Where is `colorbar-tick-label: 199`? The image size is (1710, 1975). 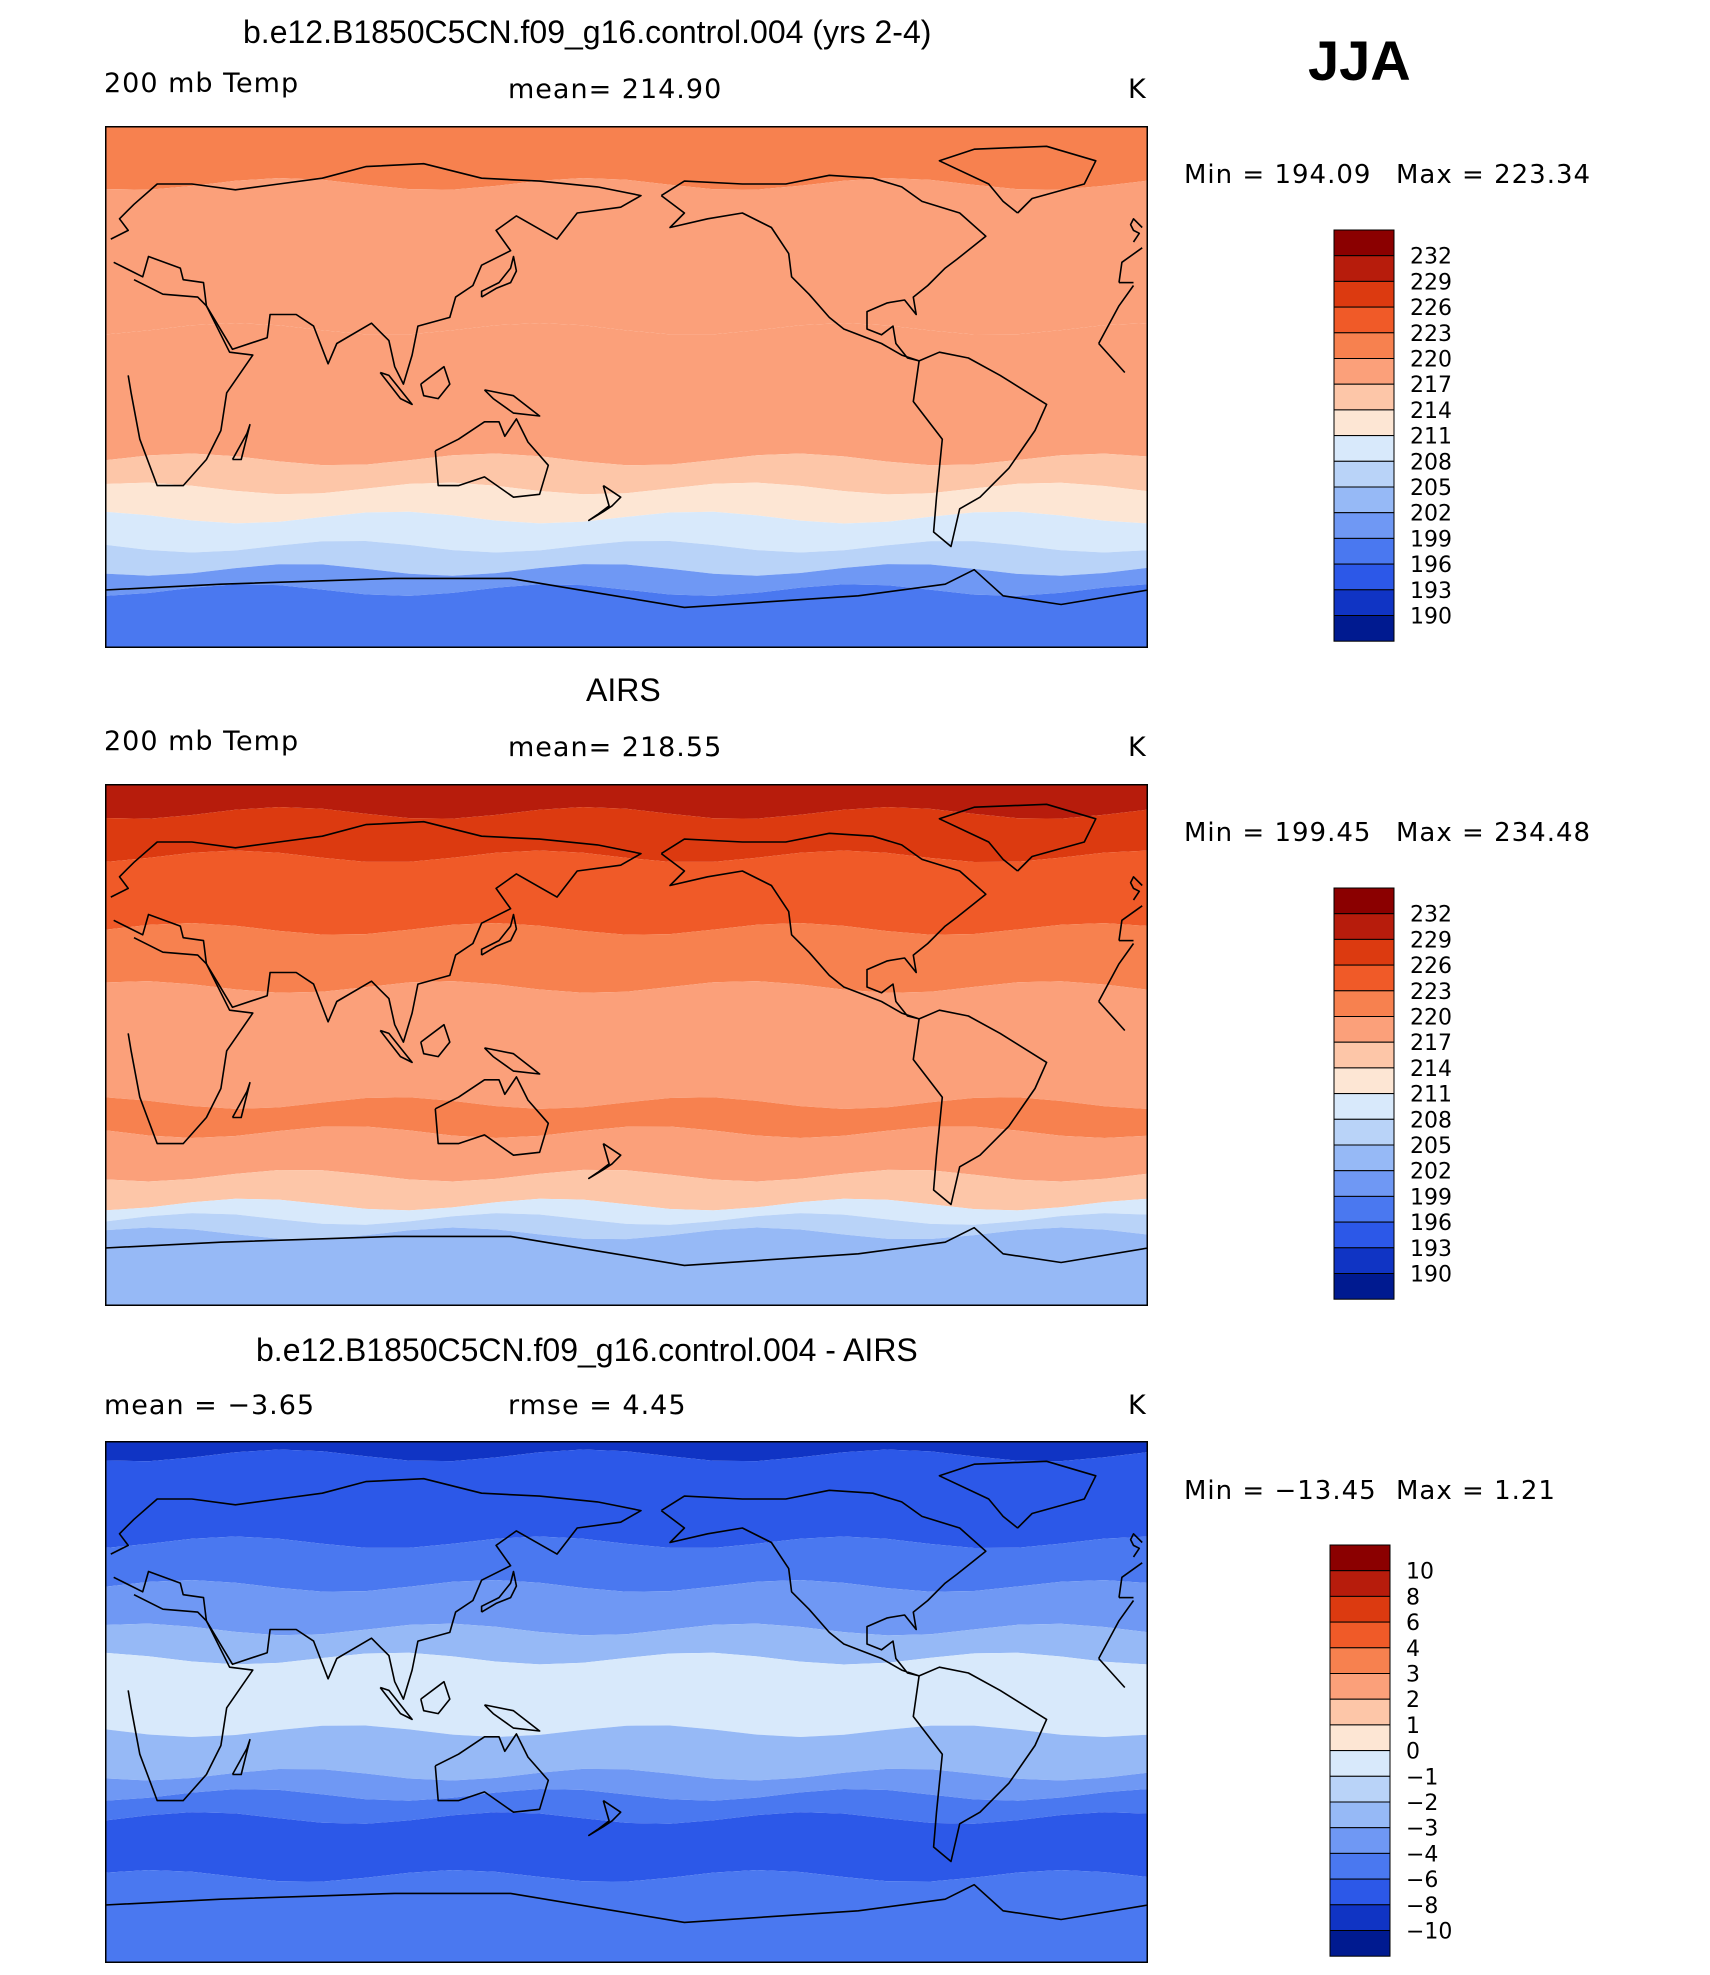 colorbar-tick-label: 199 is located at coordinates (1431, 1197).